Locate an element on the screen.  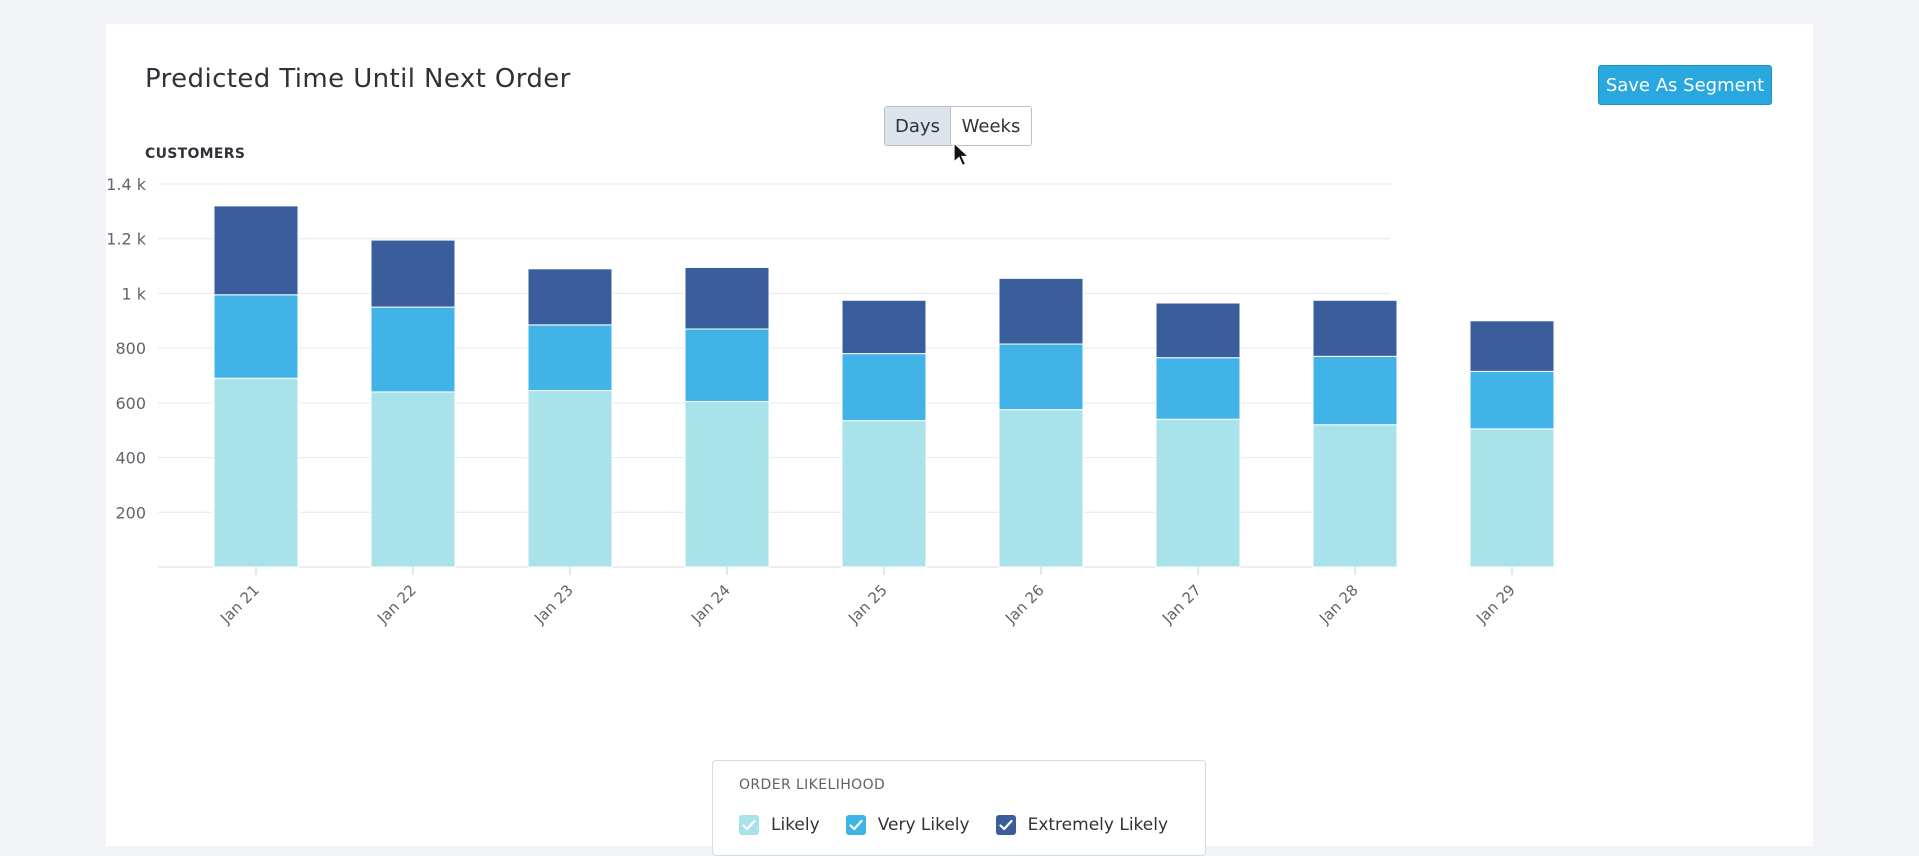
weeks-toggle-button: Weeks is located at coordinates (991, 126).